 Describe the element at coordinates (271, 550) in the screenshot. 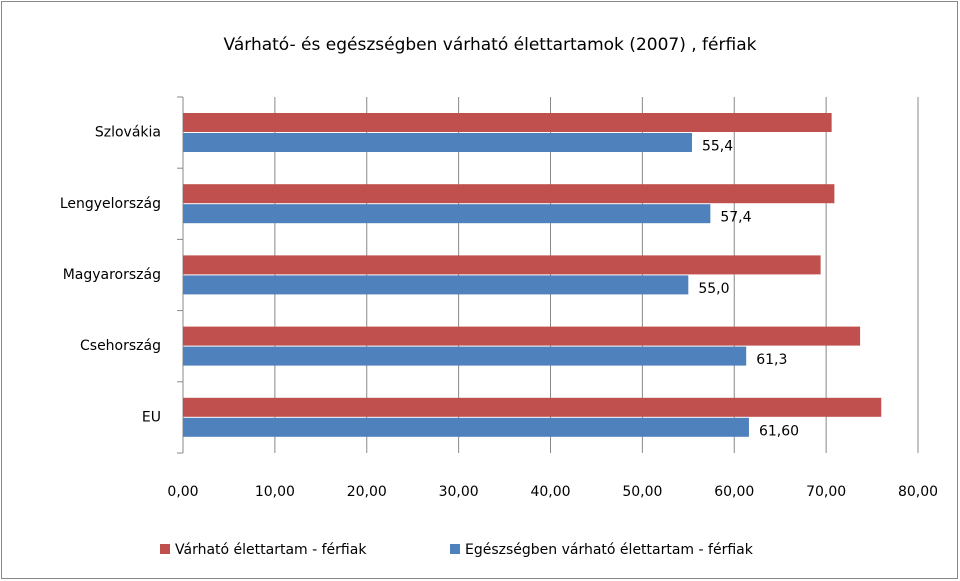

I see `legend-label: Várható élettartam - férfiak` at that location.